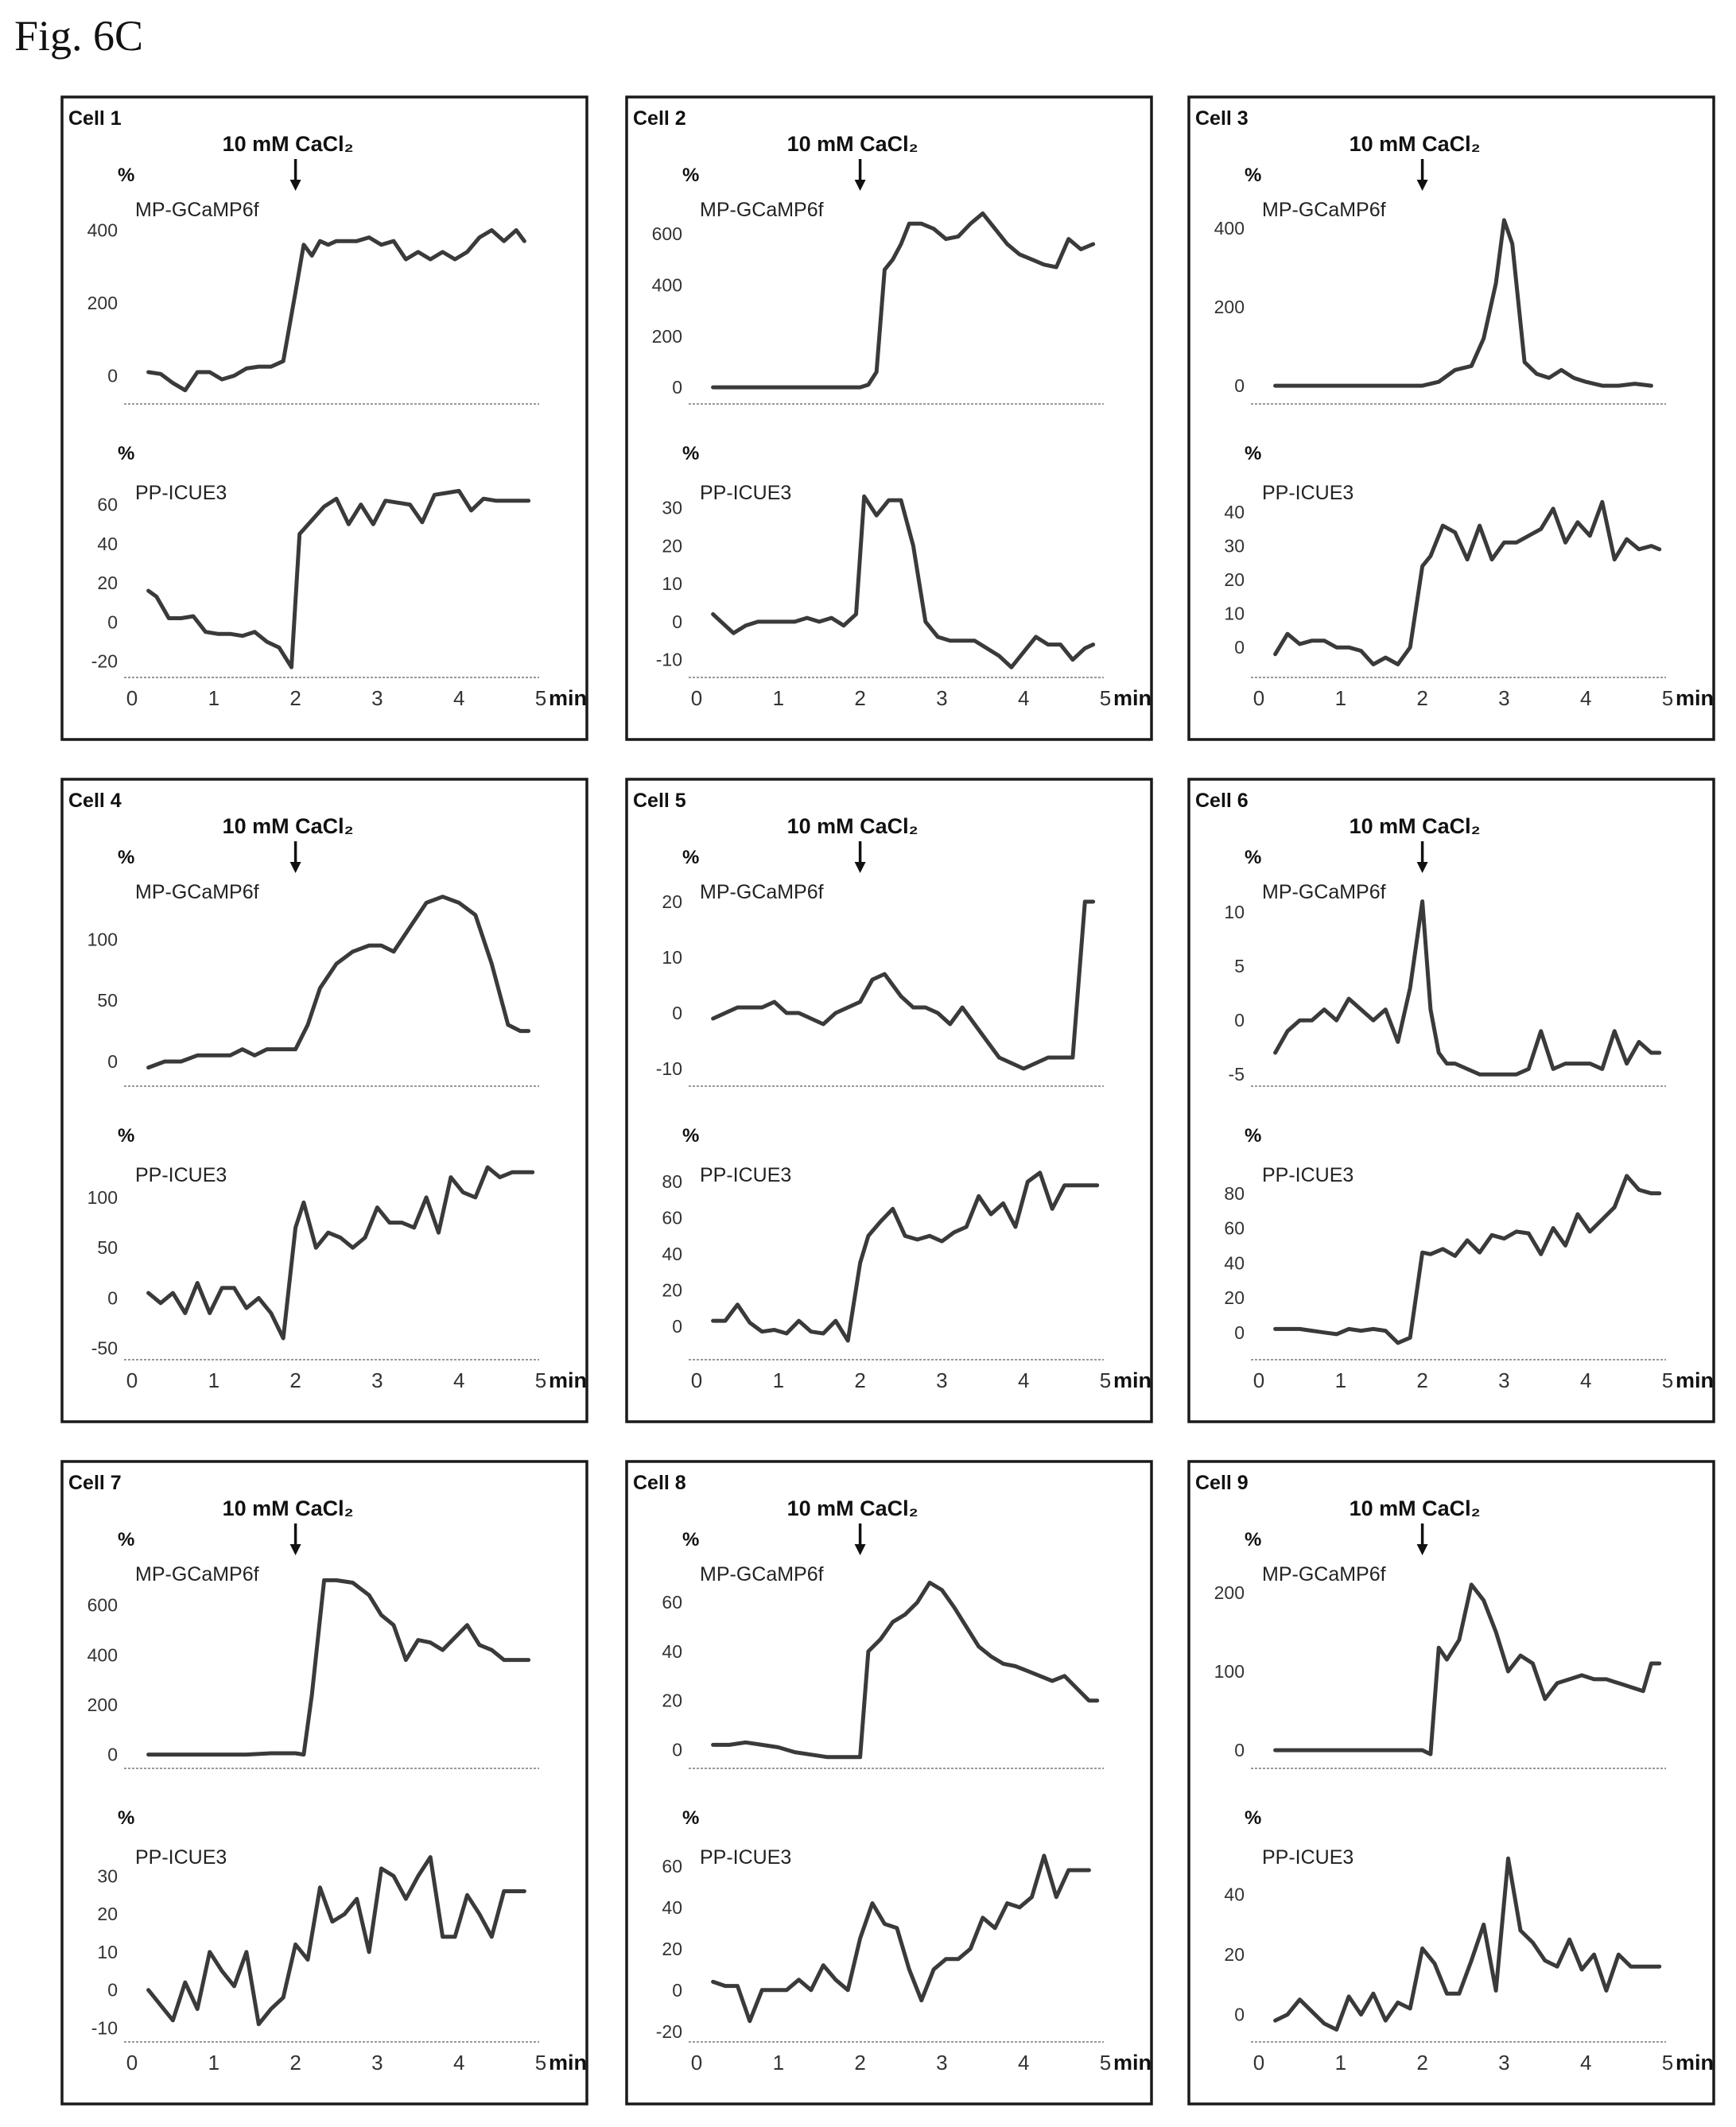 The width and height of the screenshot is (1736, 2127). I want to click on bottom-subplot: %PP-ICUE3 0 20 40, so click(1445, 1925).